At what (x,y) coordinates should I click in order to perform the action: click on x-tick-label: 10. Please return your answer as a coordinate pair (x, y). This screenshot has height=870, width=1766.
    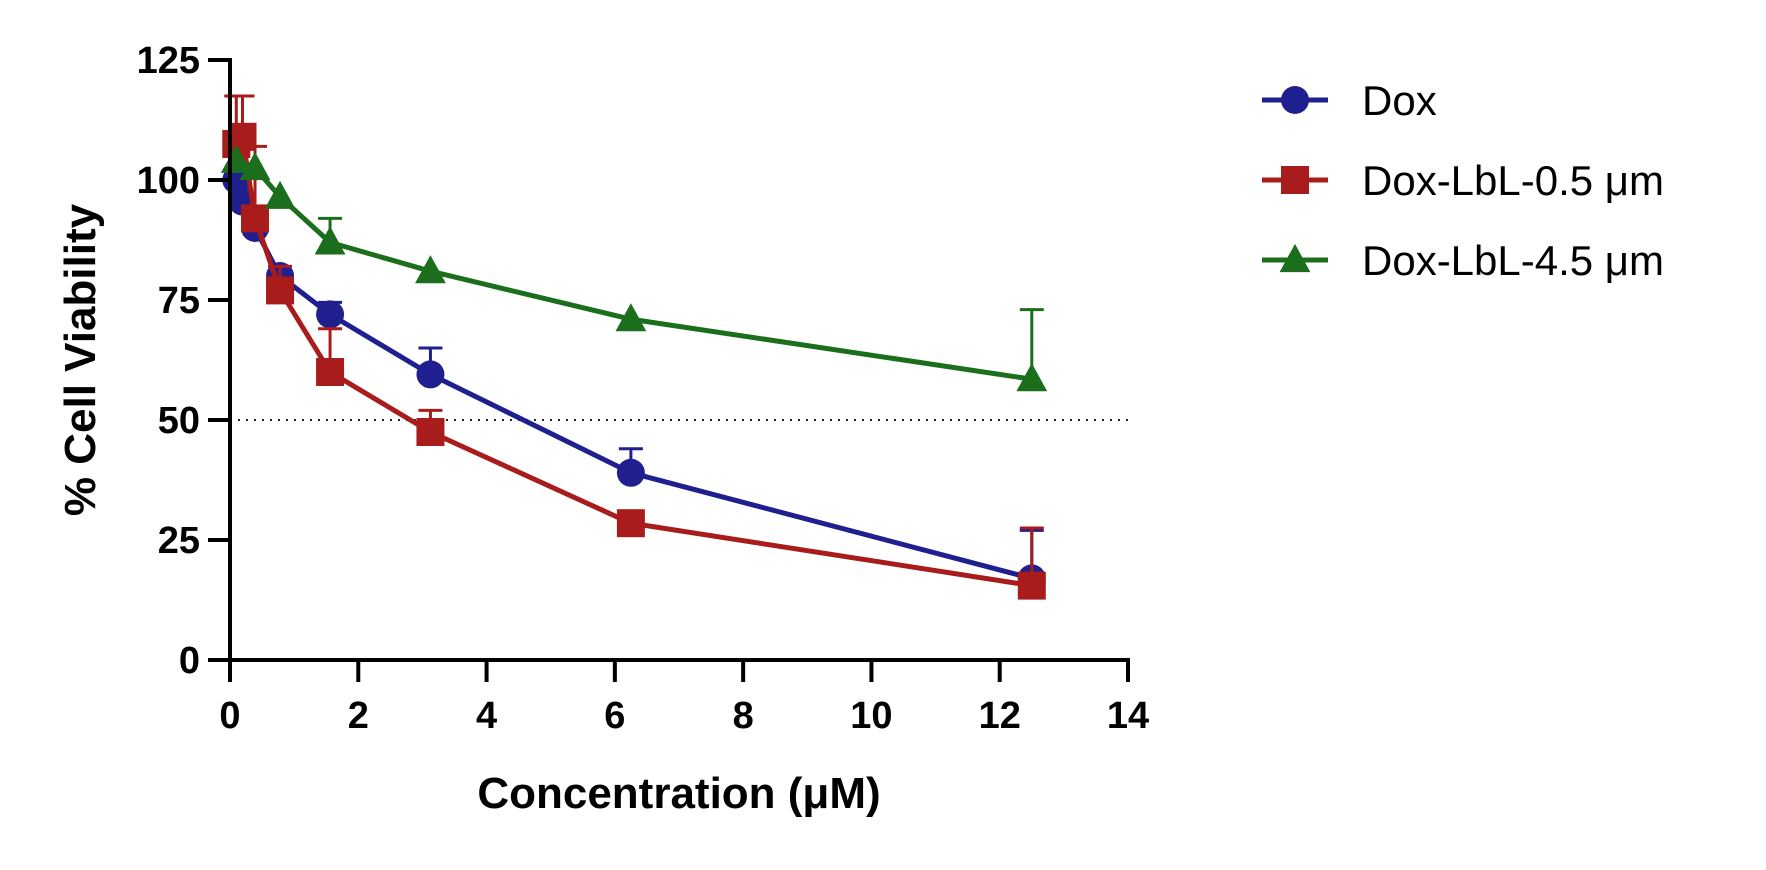
    Looking at the image, I should click on (871, 716).